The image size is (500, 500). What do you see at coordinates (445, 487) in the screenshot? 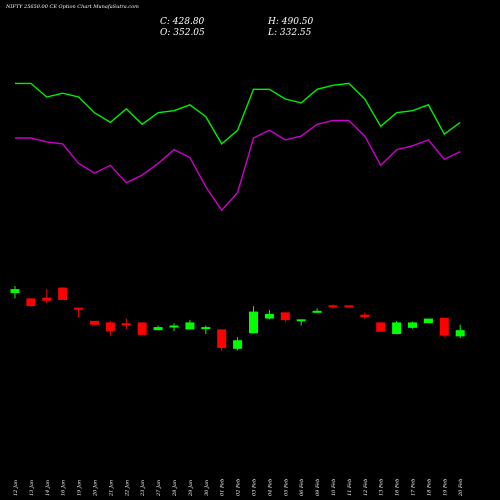
I see `date-tick-label: 19 Feb` at bounding box center [445, 487].